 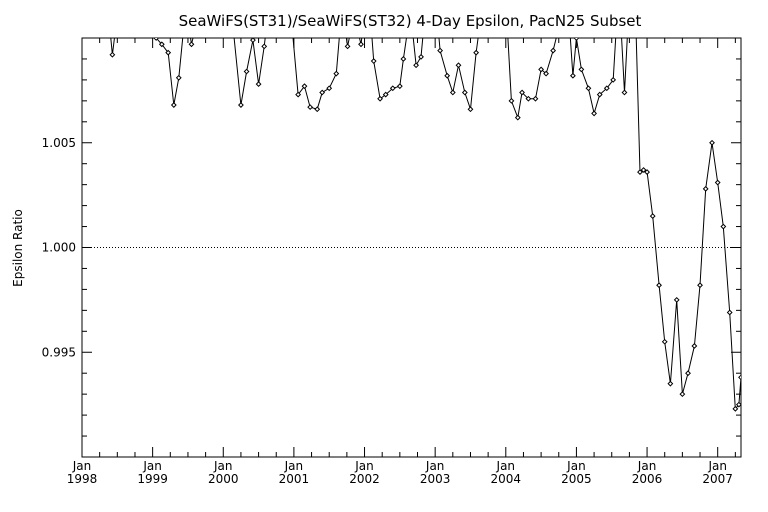 I want to click on x-tick-year-label: 1999, so click(x=152, y=479).